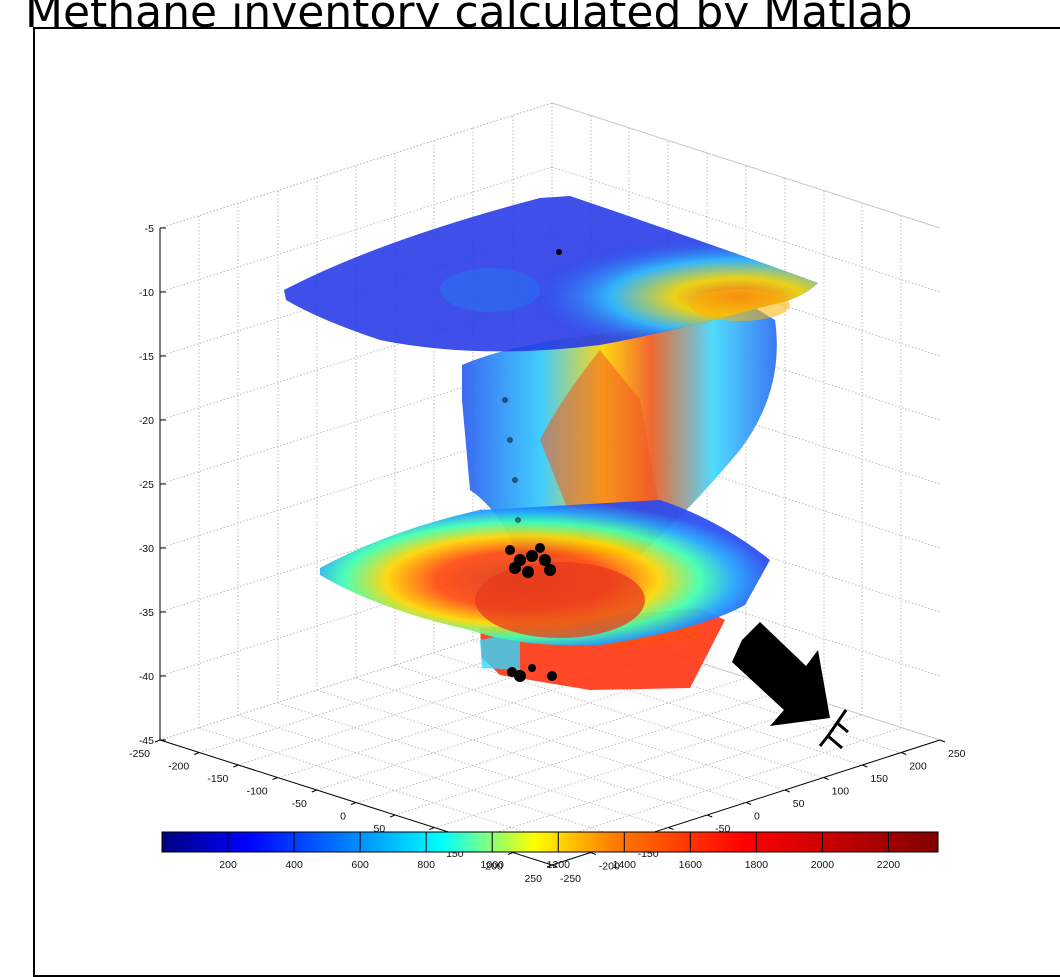  What do you see at coordinates (619, 432) in the screenshot?
I see `middle-column` at bounding box center [619, 432].